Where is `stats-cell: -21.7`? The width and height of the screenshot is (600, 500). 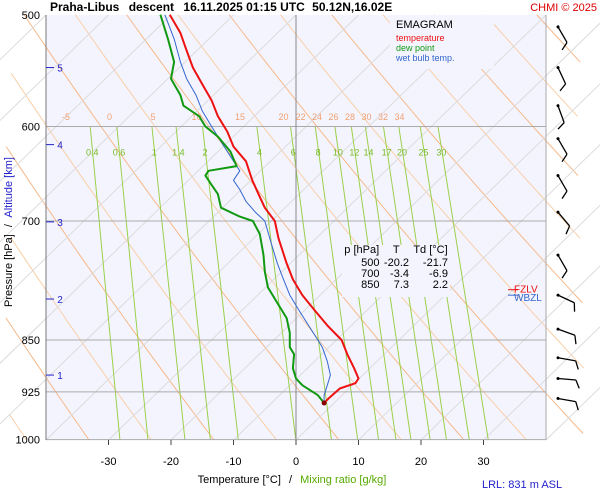 stats-cell: -21.7 is located at coordinates (435, 263).